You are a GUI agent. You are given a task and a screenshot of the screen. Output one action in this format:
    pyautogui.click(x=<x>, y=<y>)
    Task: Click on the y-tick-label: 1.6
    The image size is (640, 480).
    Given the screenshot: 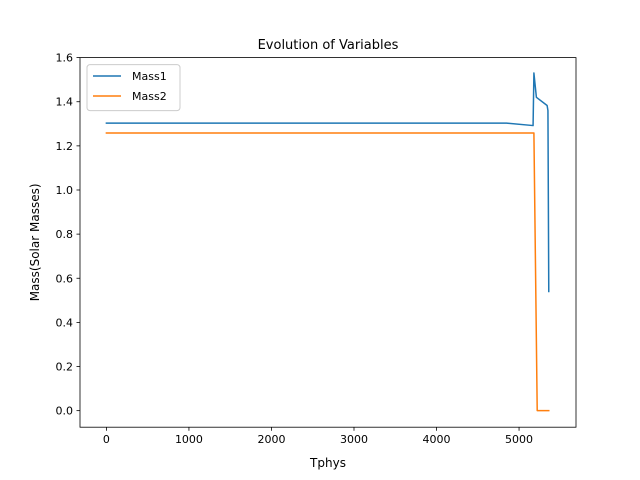 What is the action you would take?
    pyautogui.click(x=65, y=58)
    